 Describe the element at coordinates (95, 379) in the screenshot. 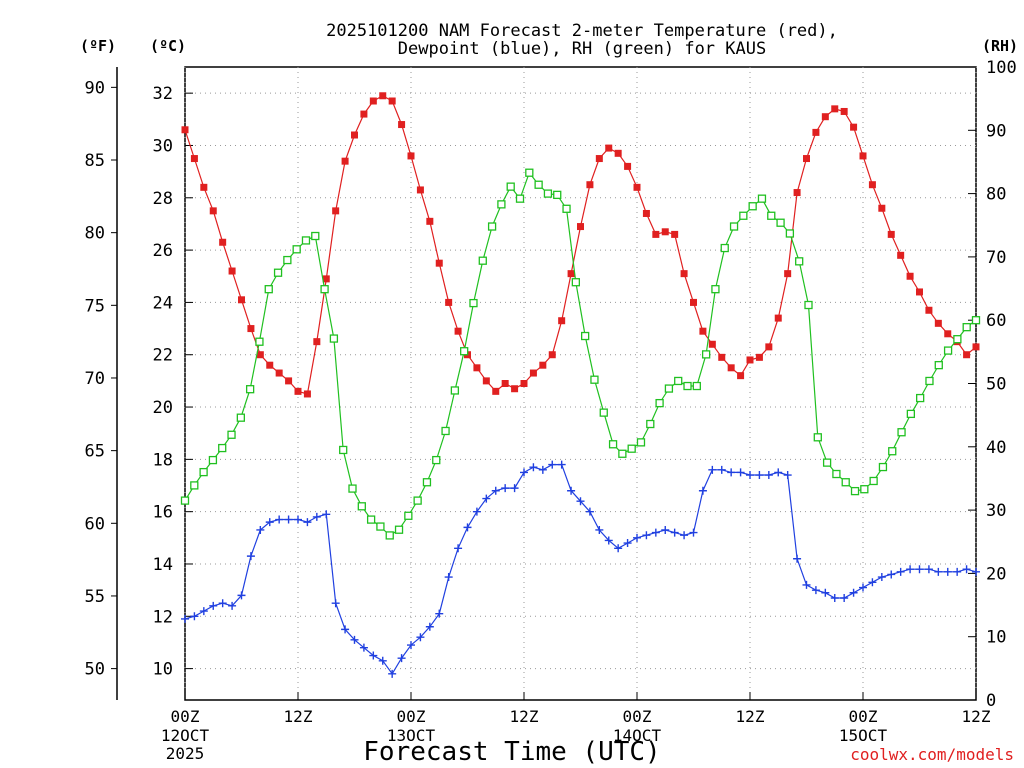

I see `f-axis-tick-label: 70` at that location.